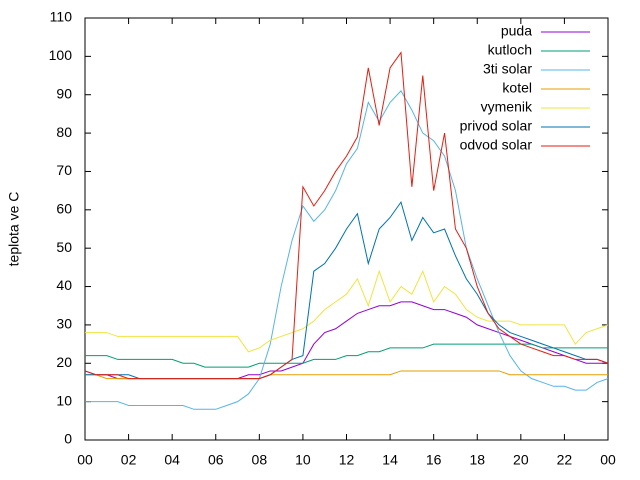 The image size is (640, 480). I want to click on x-tick-label: 16, so click(434, 460).